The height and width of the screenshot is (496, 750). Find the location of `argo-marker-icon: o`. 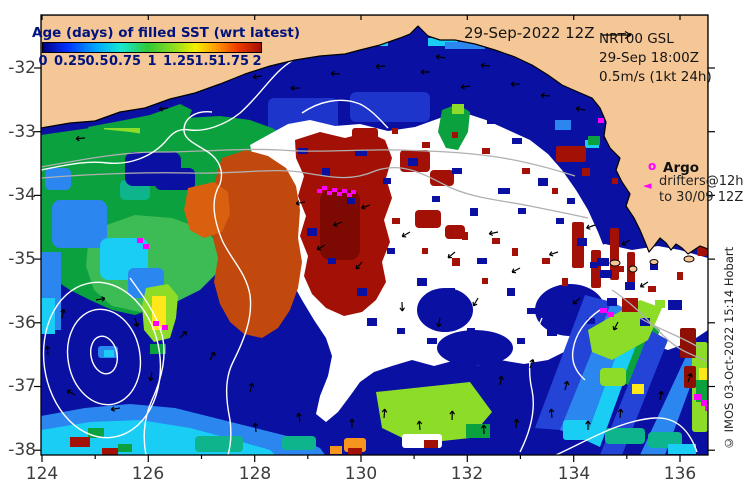

argo-marker-icon: o is located at coordinates (652, 166).